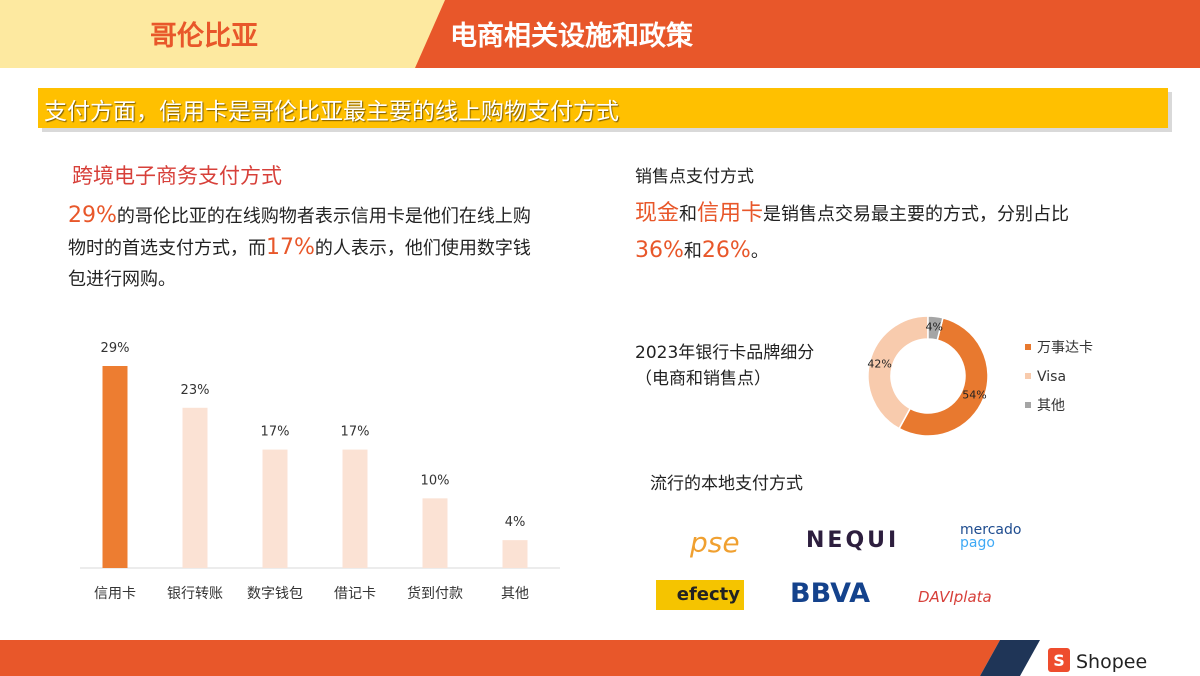  What do you see at coordinates (299, 232) in the screenshot?
I see `text-run: 的哥伦比亚的在线购物者表示信用卡是他们在线上购物时的首选支付方式，而` at bounding box center [299, 232].